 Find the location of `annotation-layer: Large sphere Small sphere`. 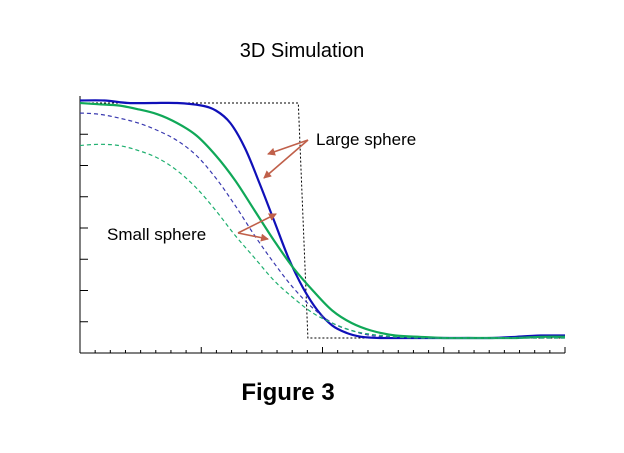

annotation-layer: Large sphere Small sphere is located at coordinates (261, 187).